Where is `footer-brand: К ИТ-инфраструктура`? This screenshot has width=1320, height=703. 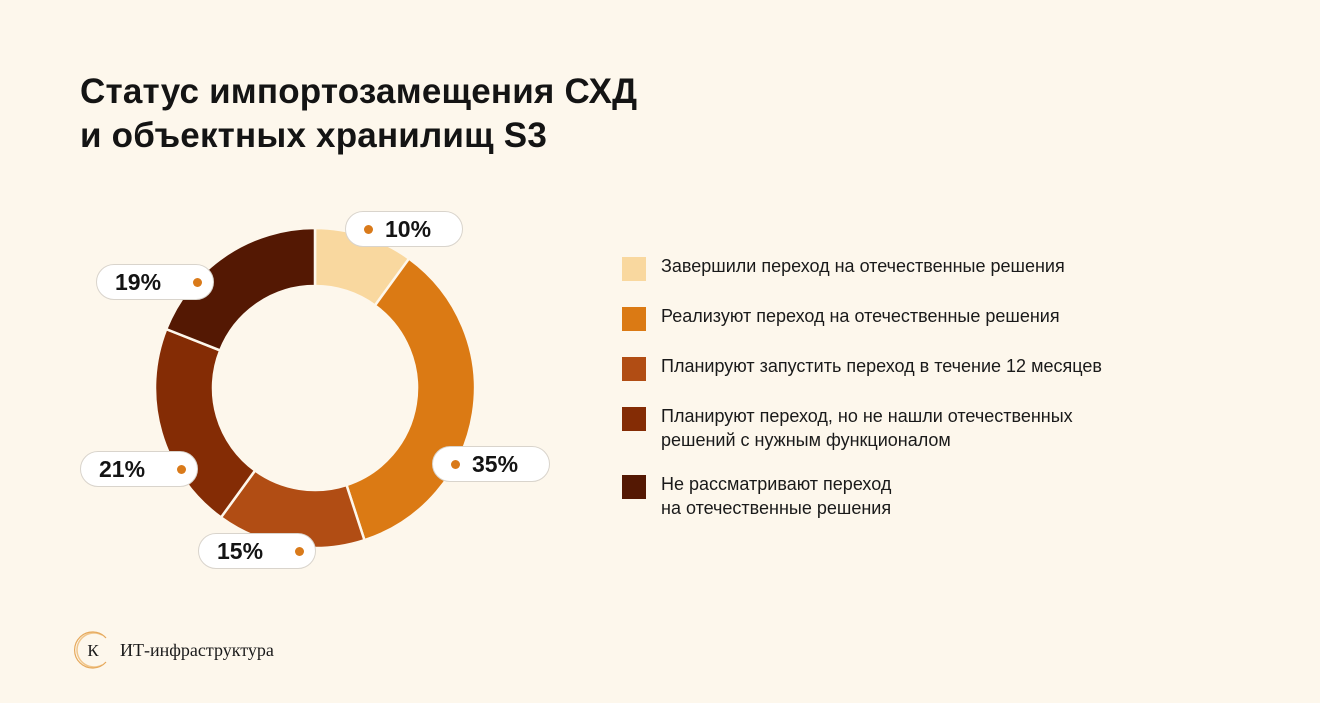
footer-brand: К ИТ-инфраструктура is located at coordinates (173, 650).